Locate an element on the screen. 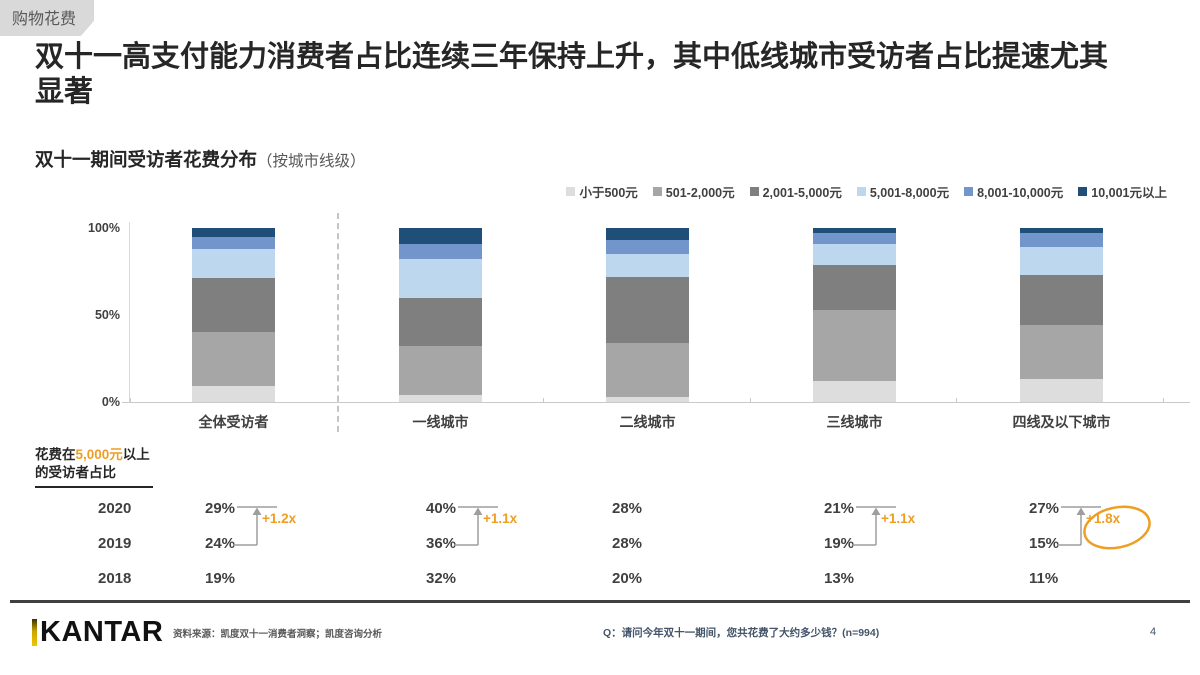 This screenshot has width=1200, height=675. legend-label: 501-2,000元 is located at coordinates (700, 193).